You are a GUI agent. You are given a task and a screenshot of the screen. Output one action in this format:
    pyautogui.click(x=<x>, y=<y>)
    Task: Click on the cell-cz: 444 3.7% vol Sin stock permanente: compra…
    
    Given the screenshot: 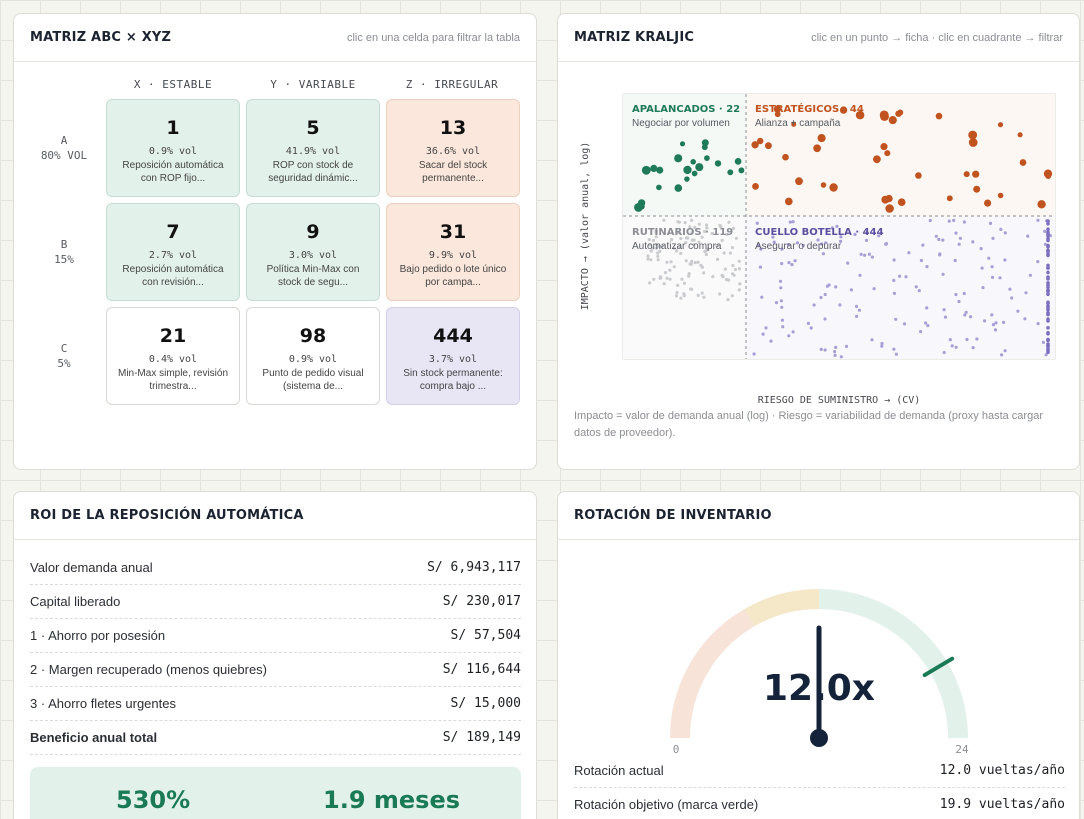 What is the action you would take?
    pyautogui.click(x=453, y=356)
    